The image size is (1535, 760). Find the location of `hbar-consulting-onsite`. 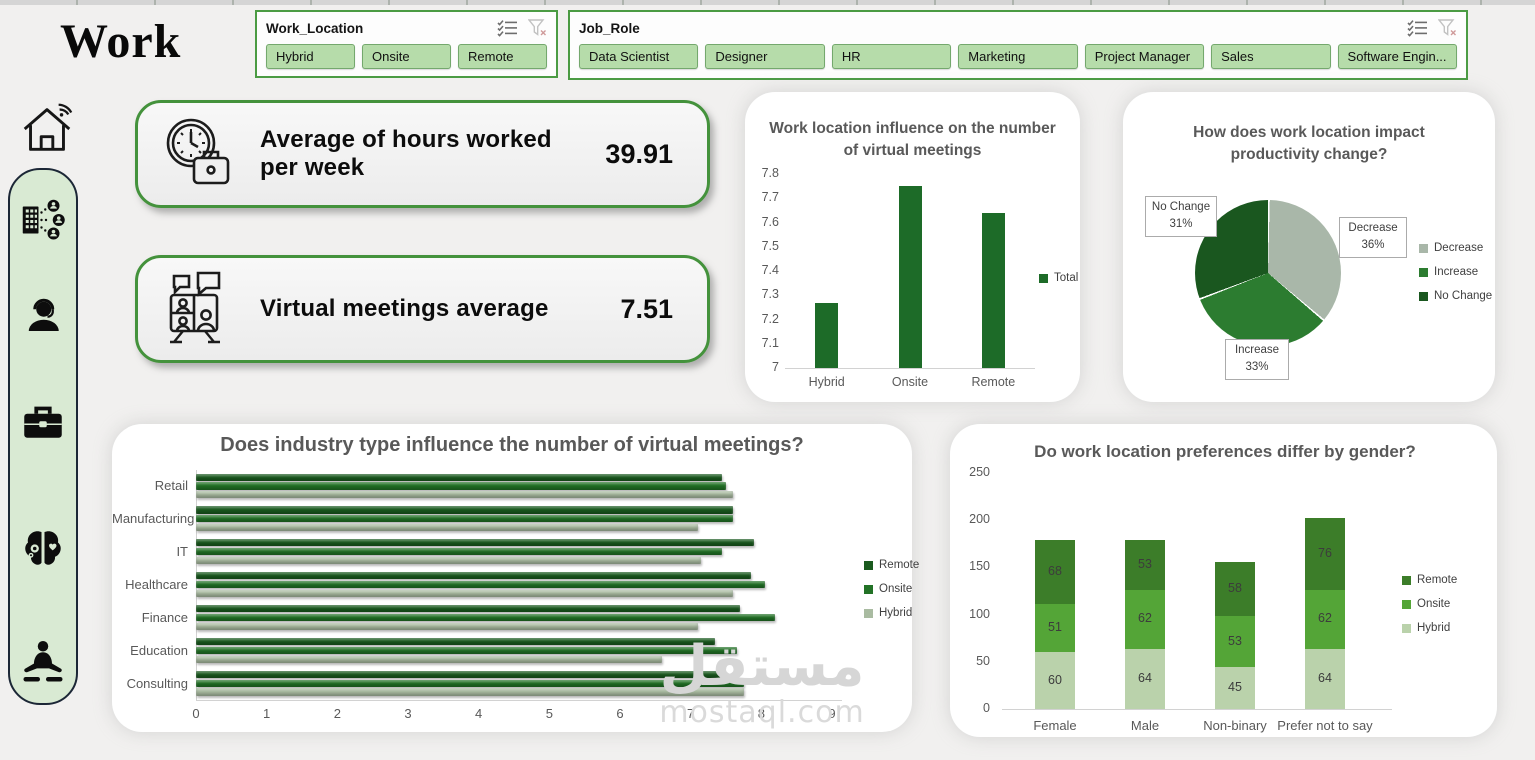

hbar-consulting-onsite is located at coordinates (470, 683).